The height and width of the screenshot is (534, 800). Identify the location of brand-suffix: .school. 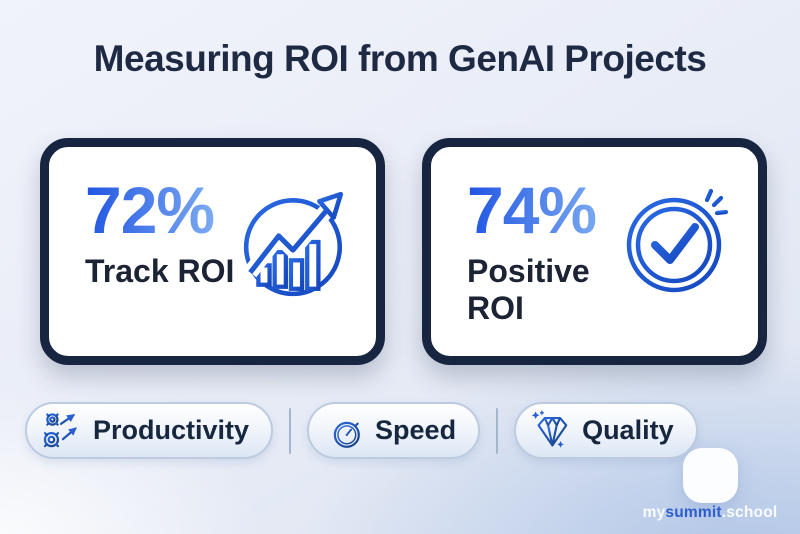
(749, 512).